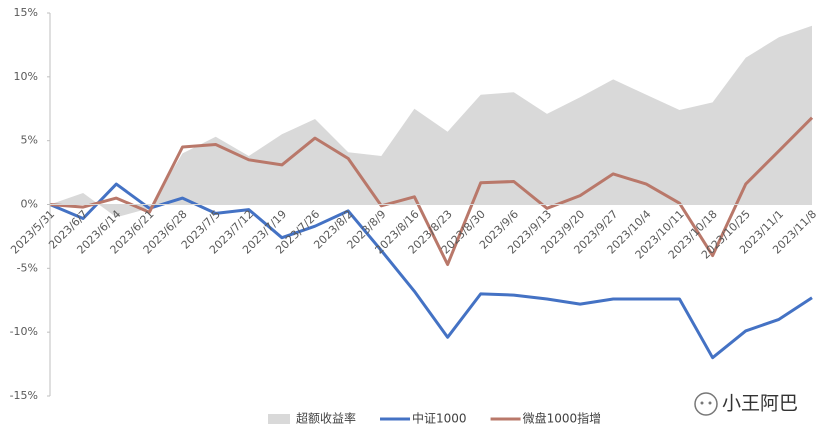 The width and height of the screenshot is (832, 440). I want to click on y-tick-label: 10%, so click(26, 76).